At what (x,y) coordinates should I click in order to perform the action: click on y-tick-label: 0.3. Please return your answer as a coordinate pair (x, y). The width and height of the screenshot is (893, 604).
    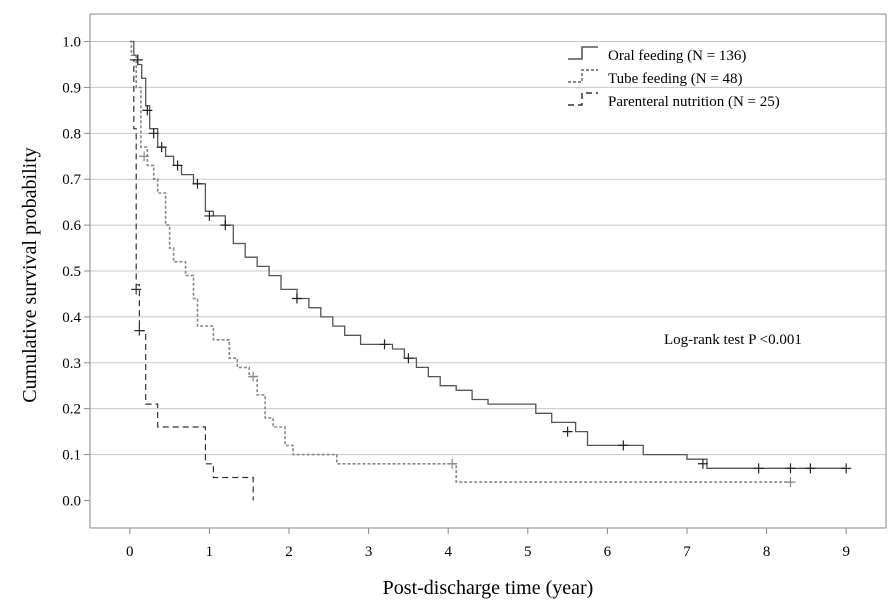
    Looking at the image, I should click on (71, 364).